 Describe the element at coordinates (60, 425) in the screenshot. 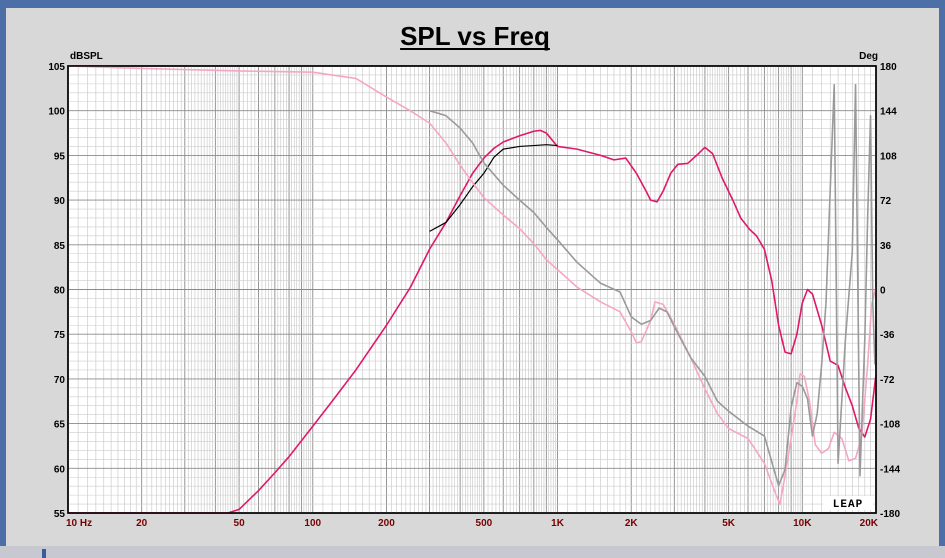

I see `y-tick-label: 65` at that location.